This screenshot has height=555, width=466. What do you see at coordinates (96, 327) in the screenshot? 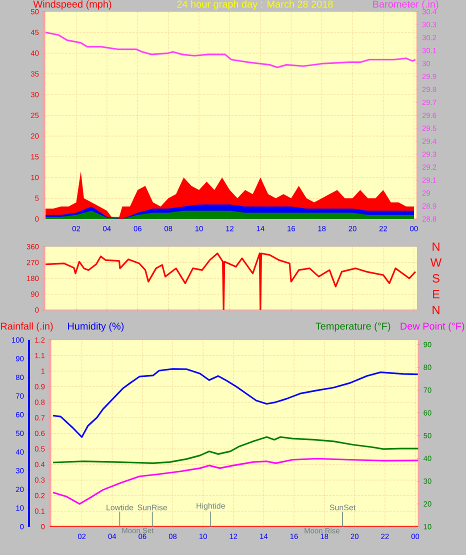
I see `y-axis-title: Humidity (%)` at bounding box center [96, 327].